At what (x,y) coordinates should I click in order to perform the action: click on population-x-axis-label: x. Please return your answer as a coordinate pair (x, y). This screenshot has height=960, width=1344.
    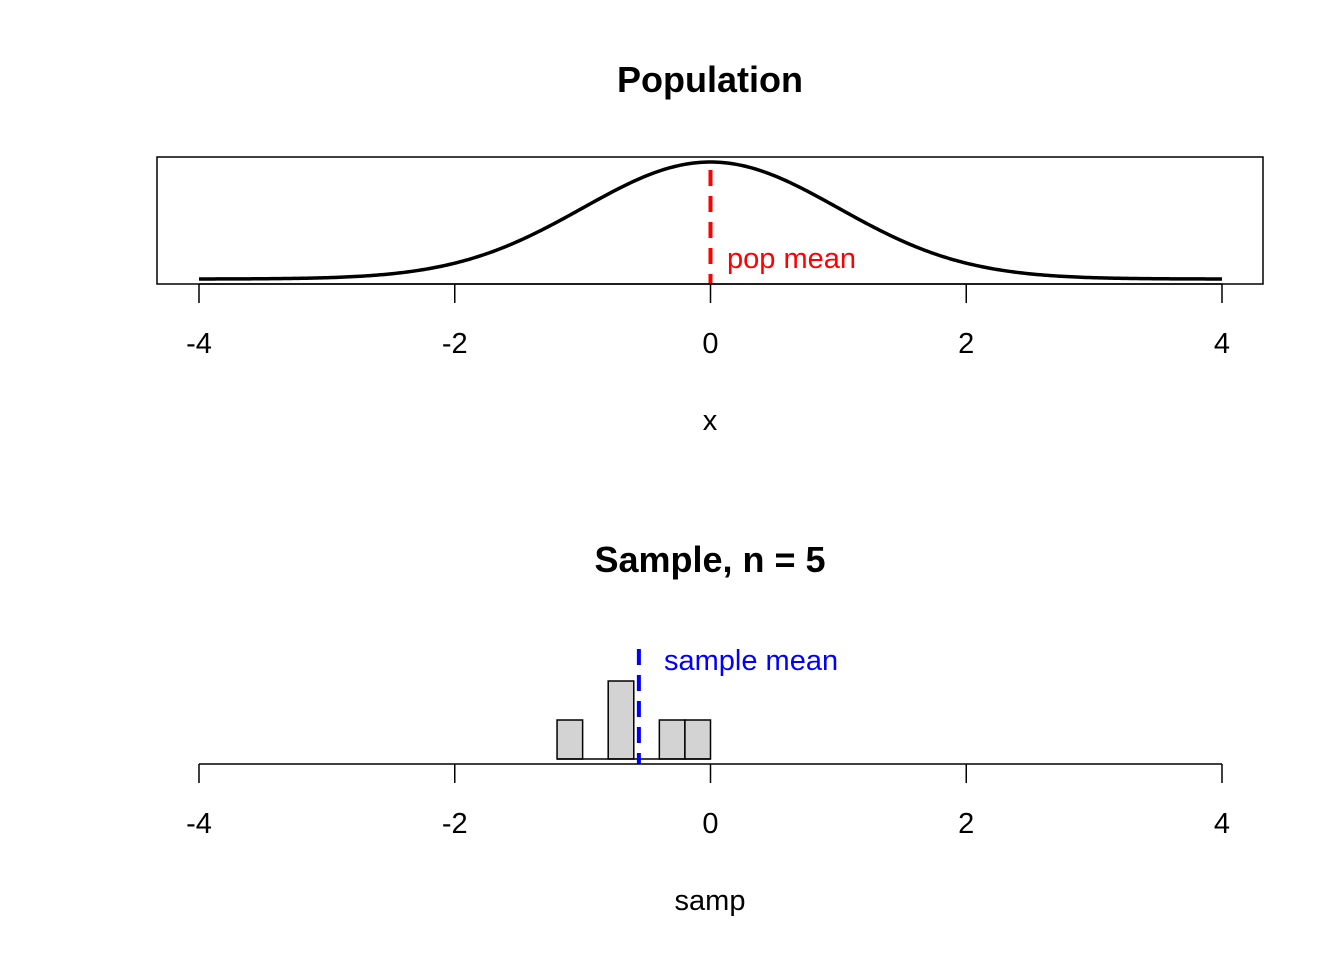
    Looking at the image, I should click on (710, 421).